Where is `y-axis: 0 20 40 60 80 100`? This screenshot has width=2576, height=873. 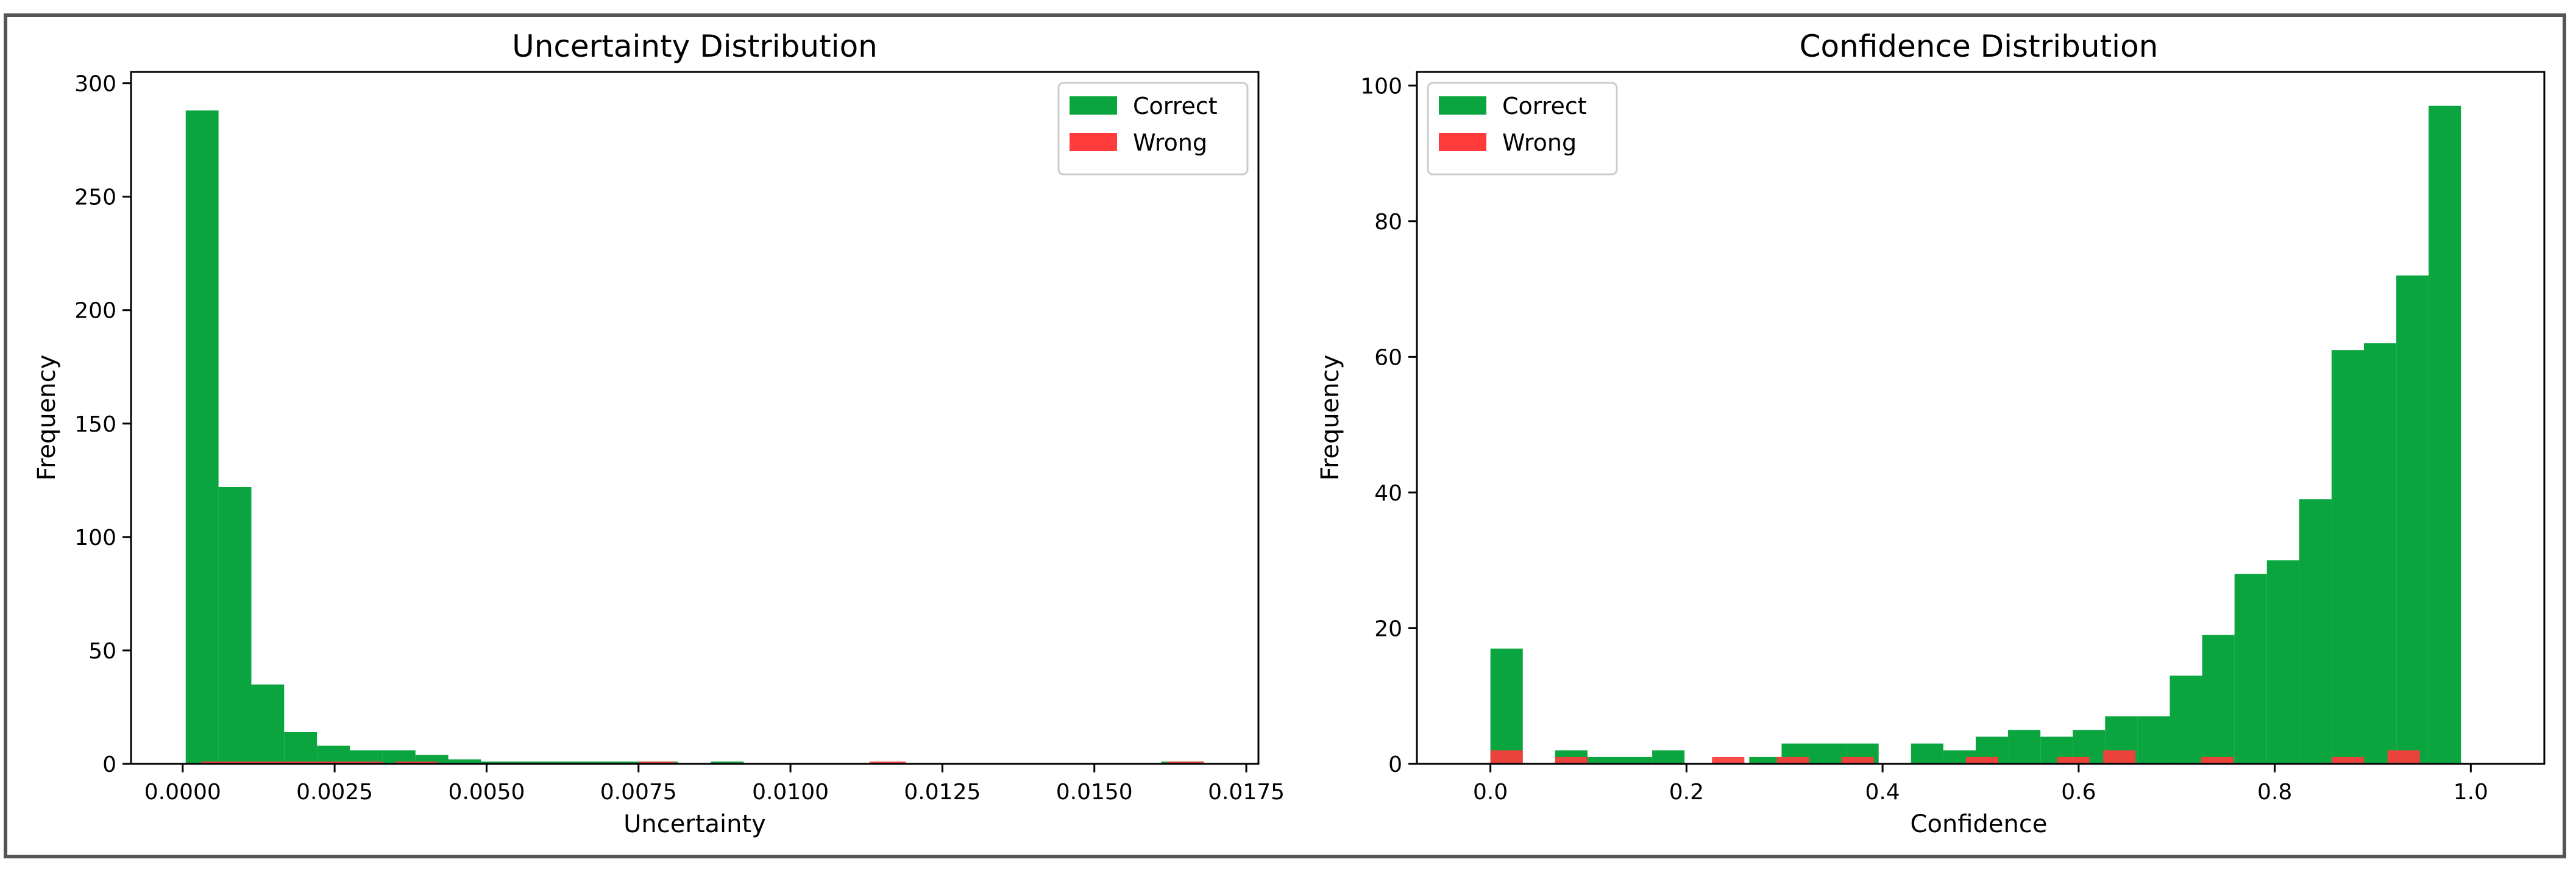 y-axis: 0 20 40 60 80 100 is located at coordinates (1389, 425).